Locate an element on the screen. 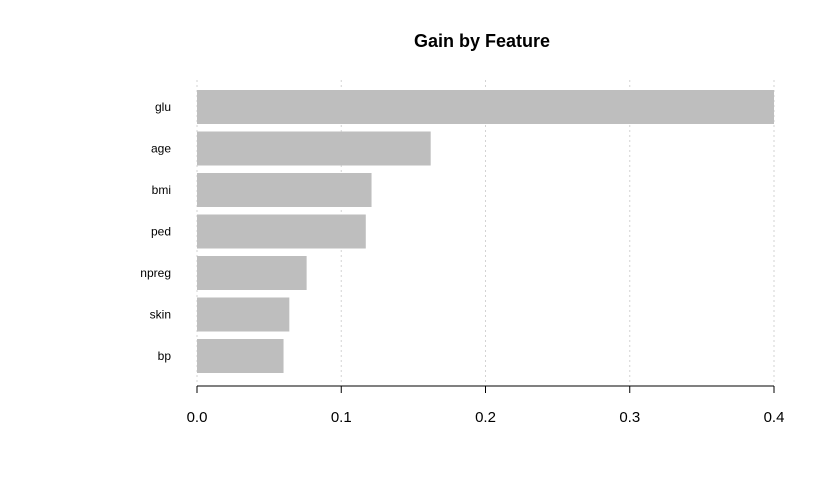  x-tick-label: 0.4 is located at coordinates (774, 417).